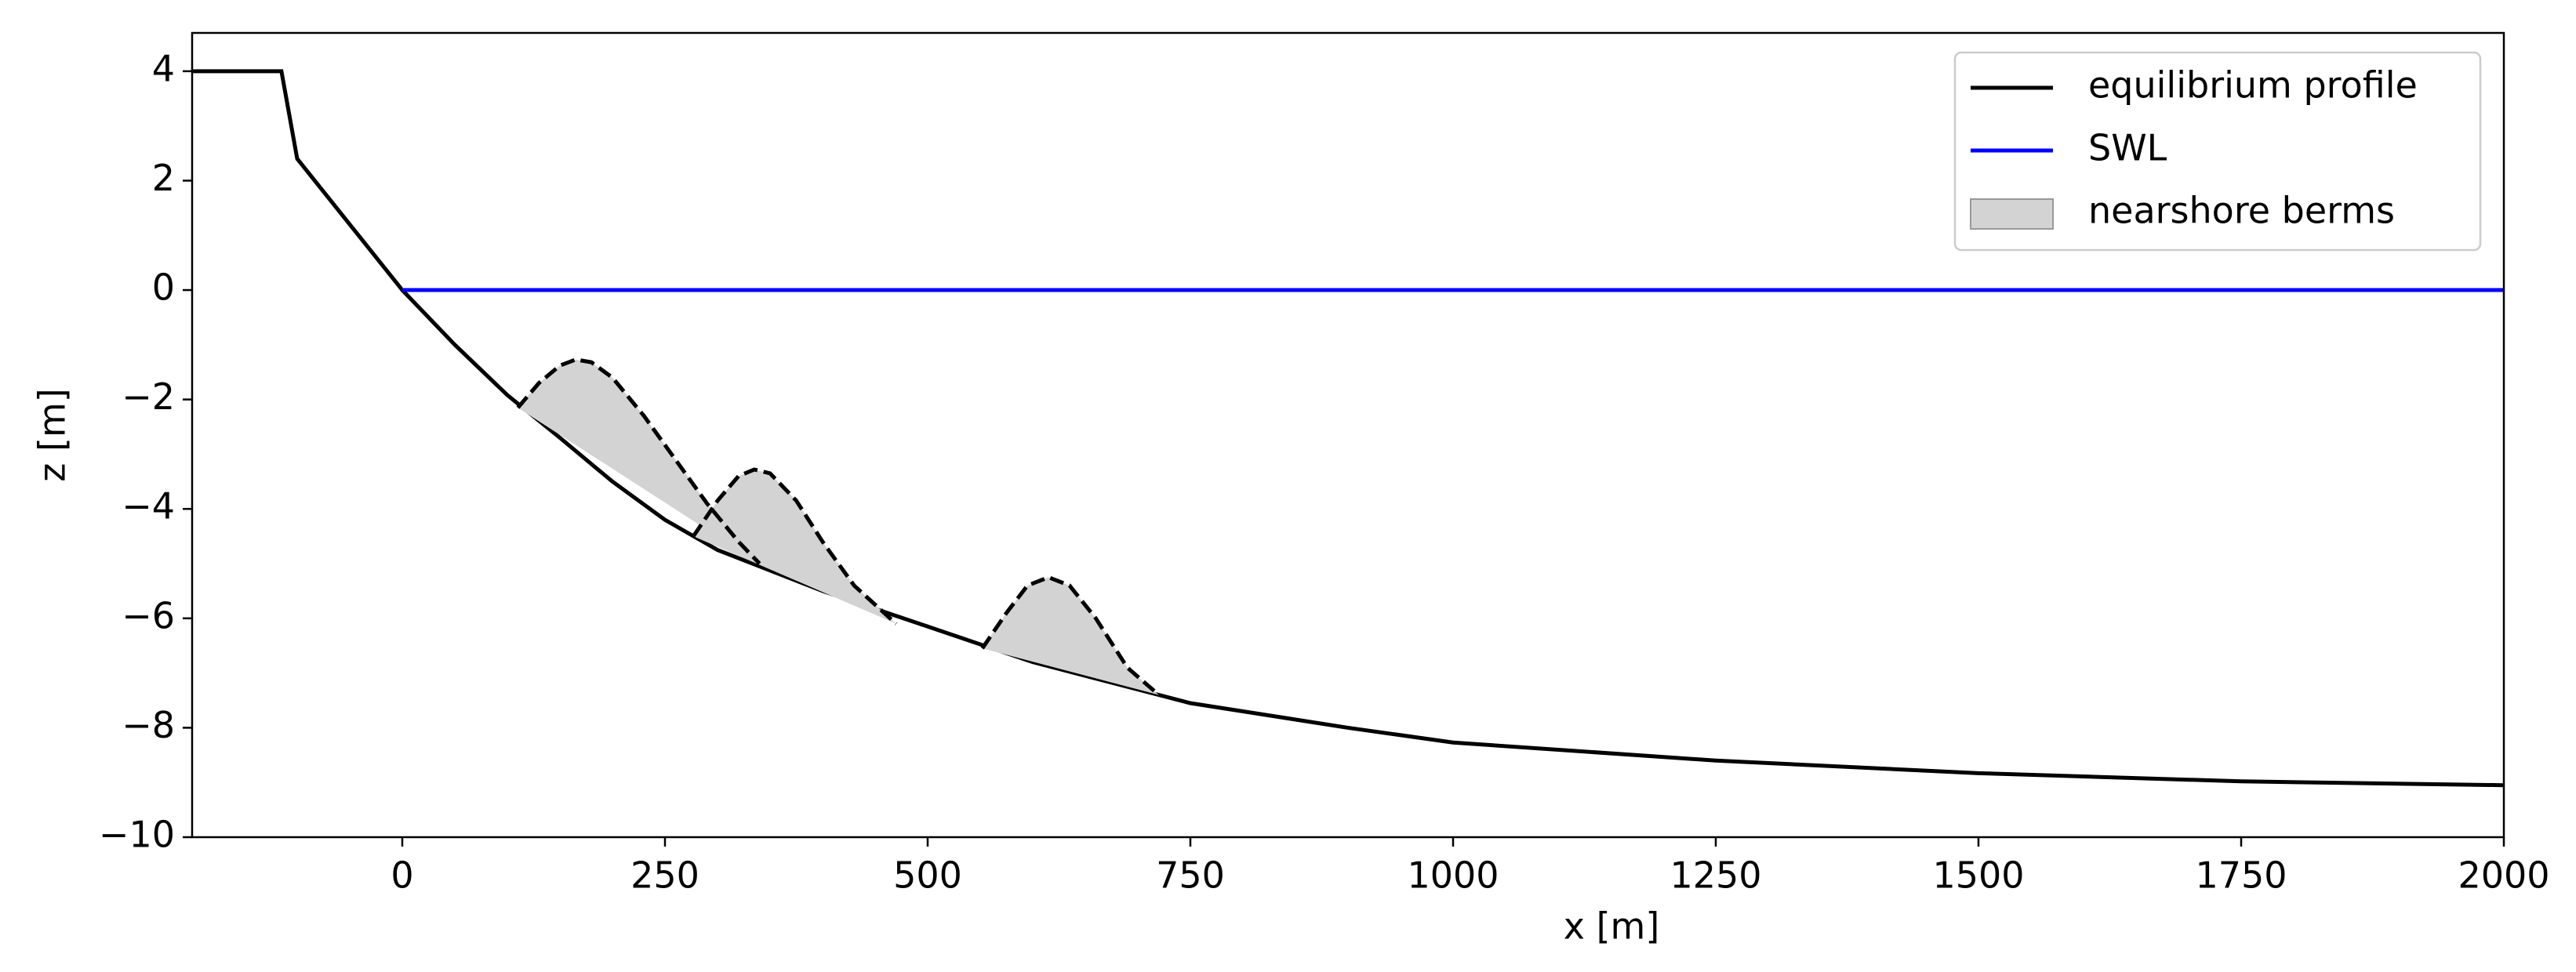  I want to click on x-tick-label: 1000, so click(1453, 875).